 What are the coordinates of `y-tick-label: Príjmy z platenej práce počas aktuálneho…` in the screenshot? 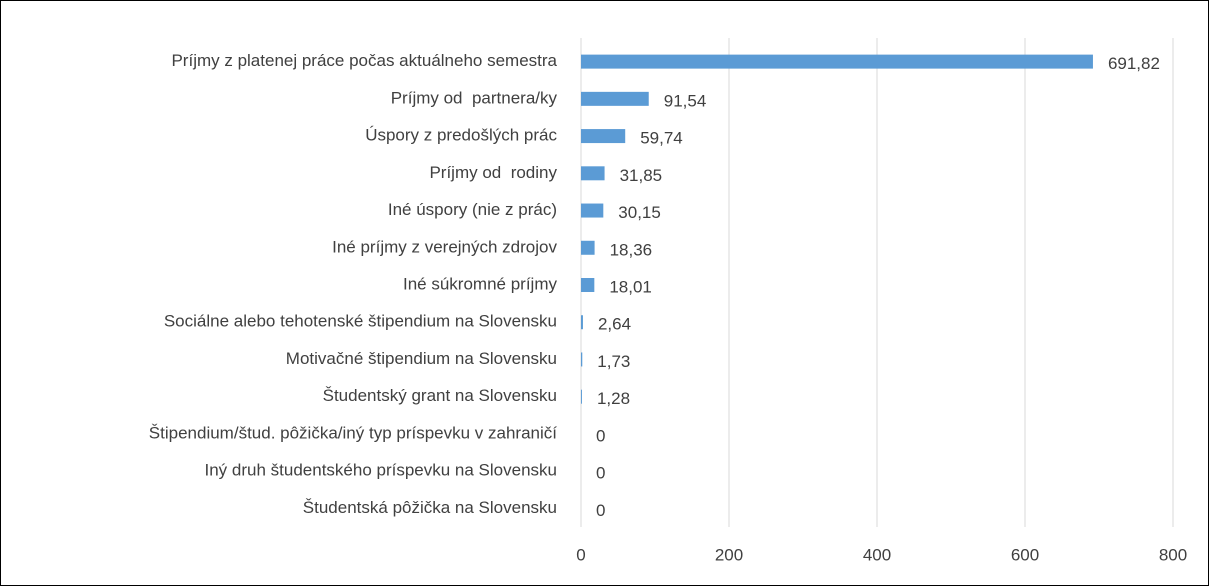 It's located at (364, 60).